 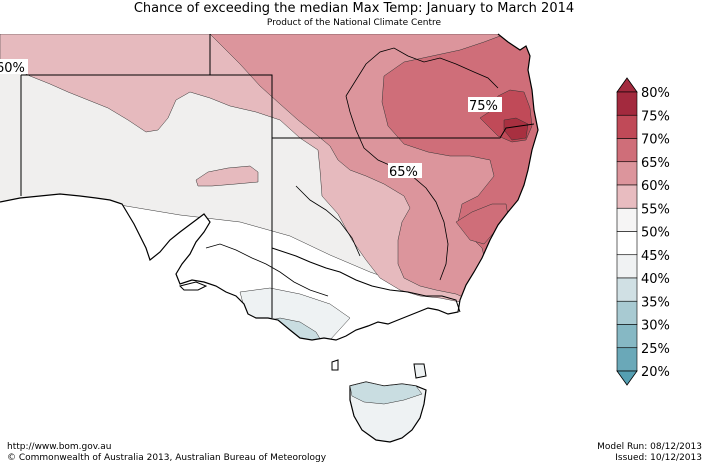 What do you see at coordinates (655, 163) in the screenshot?
I see `legend-label: 65%` at bounding box center [655, 163].